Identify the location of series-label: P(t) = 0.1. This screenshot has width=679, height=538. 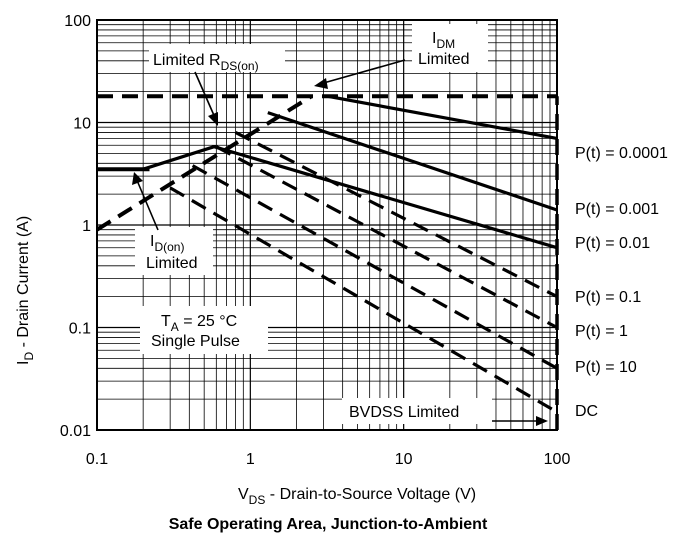
(608, 297).